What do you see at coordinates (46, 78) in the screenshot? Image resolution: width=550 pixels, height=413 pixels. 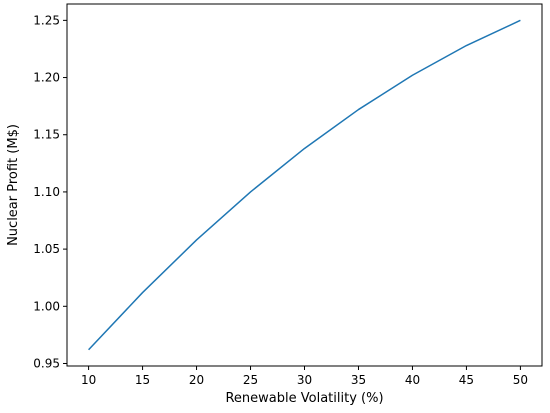 I see `y-tick-label: 1.20` at bounding box center [46, 78].